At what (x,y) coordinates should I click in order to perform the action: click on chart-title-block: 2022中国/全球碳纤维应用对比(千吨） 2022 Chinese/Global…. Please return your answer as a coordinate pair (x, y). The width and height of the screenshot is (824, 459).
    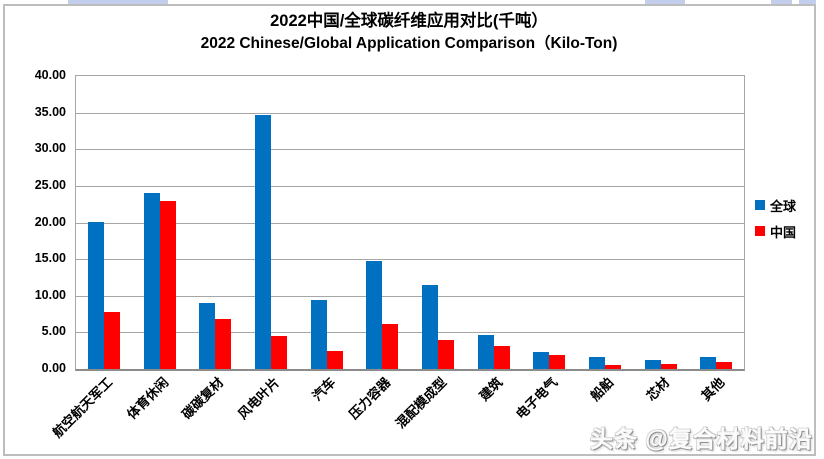
    Looking at the image, I should click on (409, 32).